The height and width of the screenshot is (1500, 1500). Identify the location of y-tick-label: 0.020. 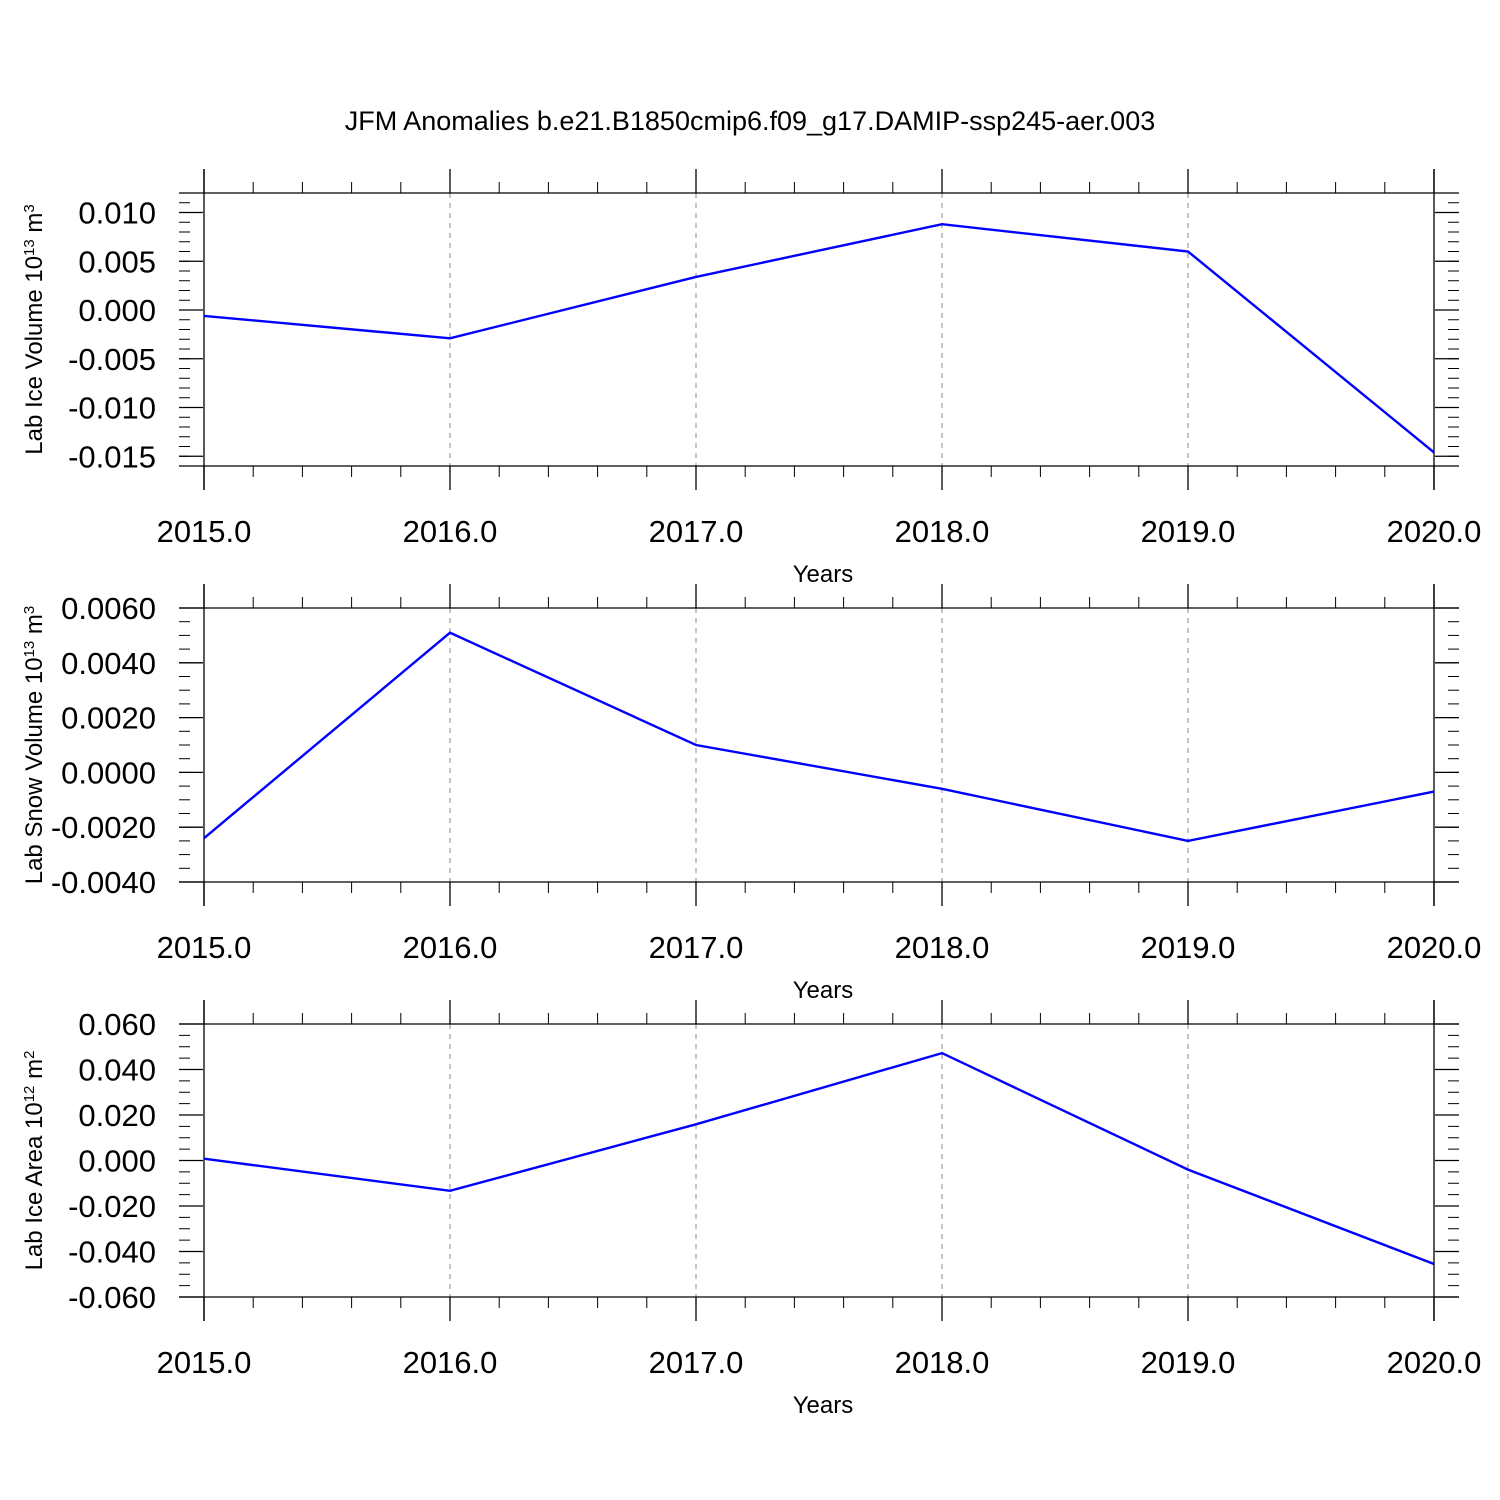
(117, 1115).